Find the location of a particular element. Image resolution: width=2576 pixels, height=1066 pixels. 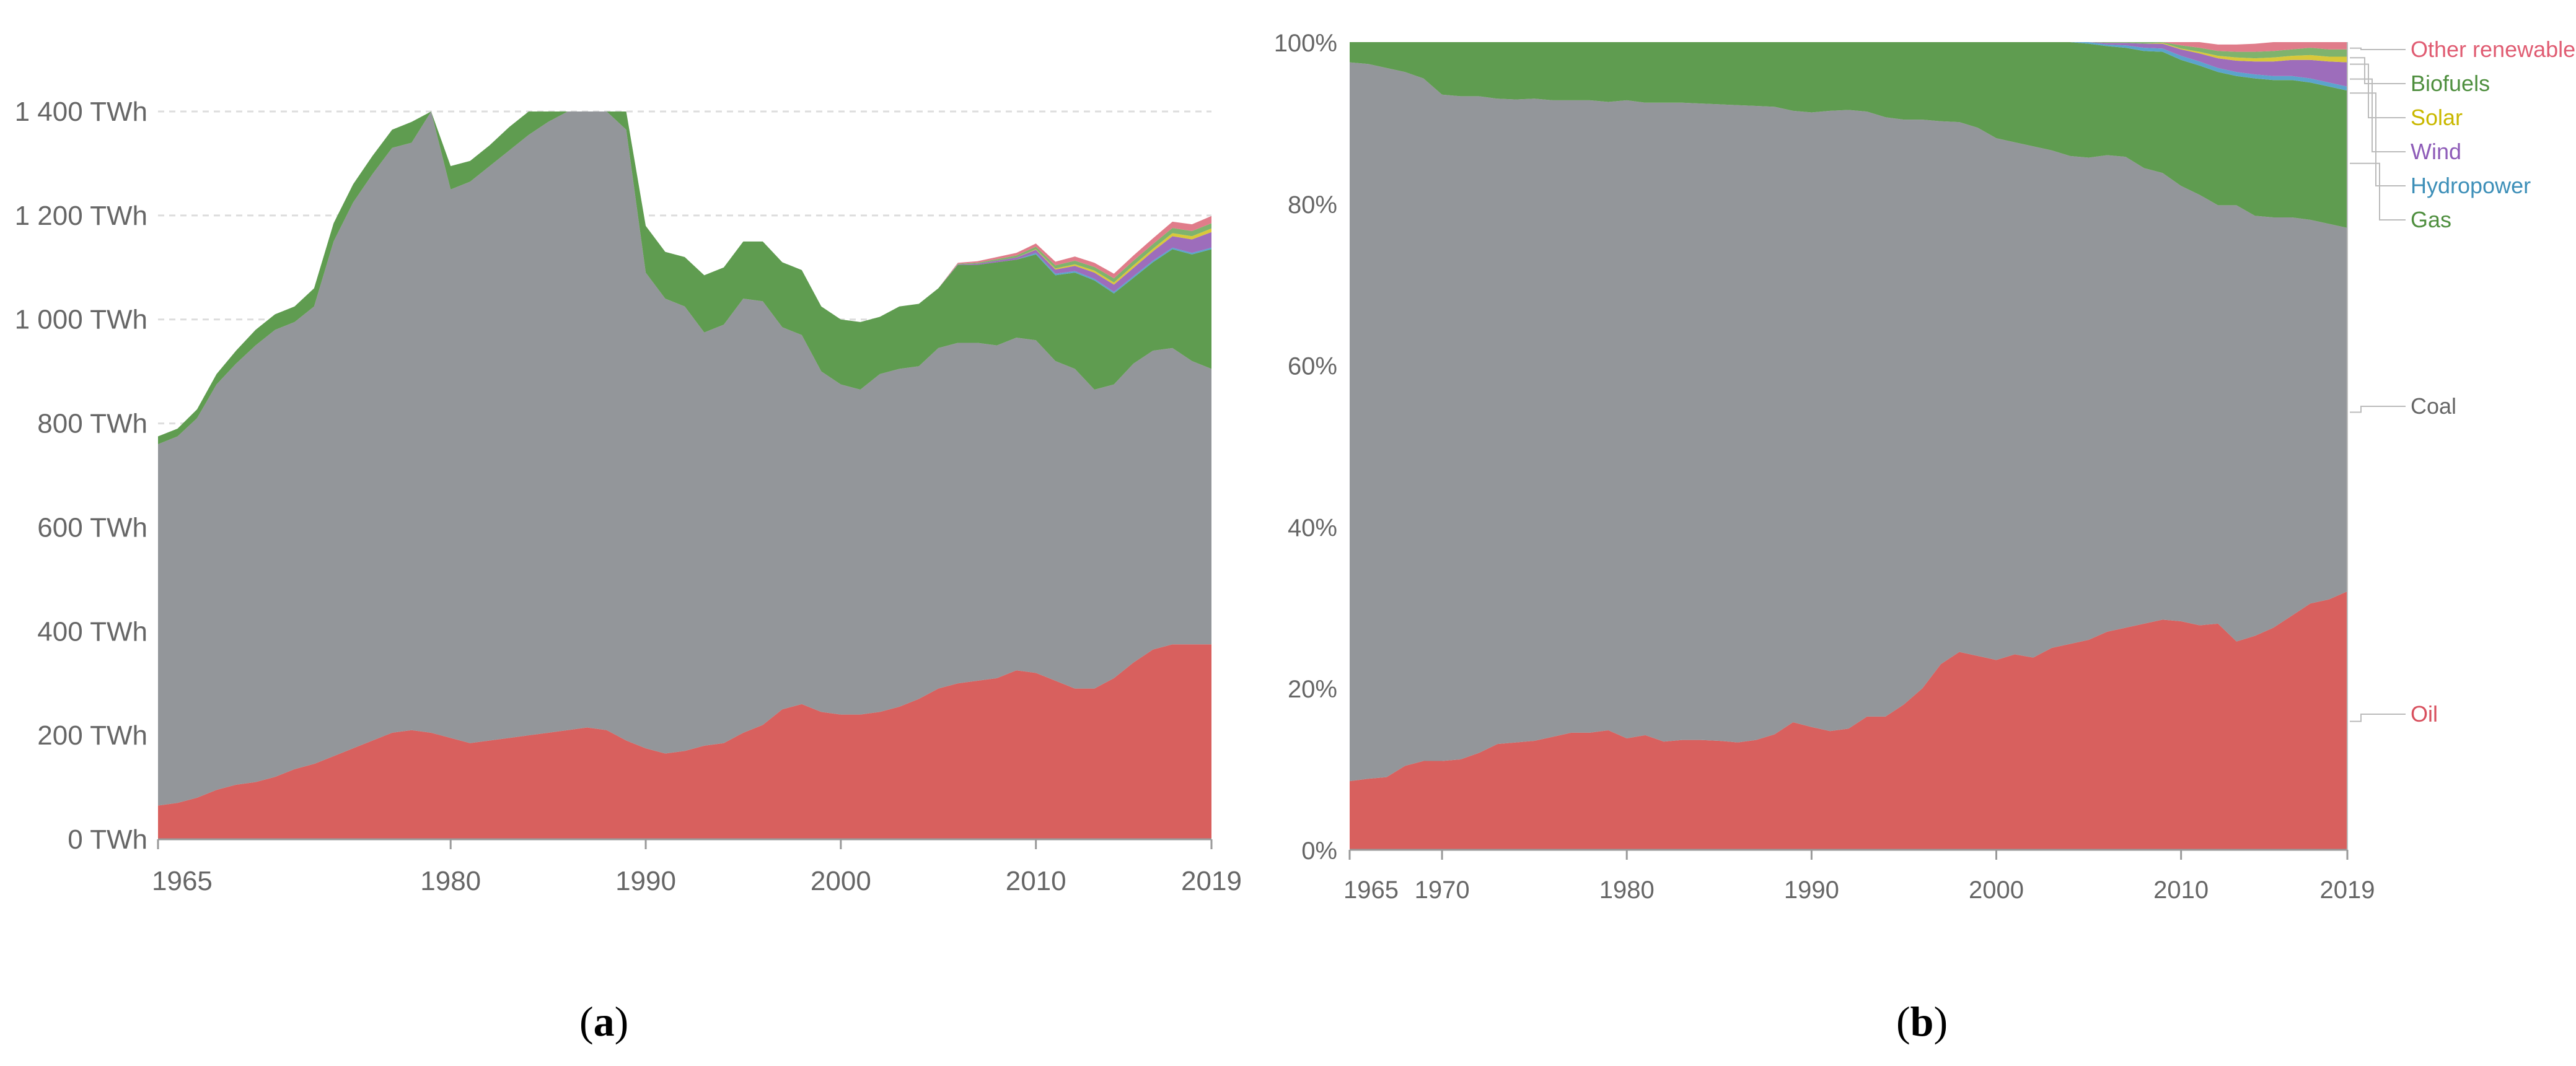

area-biofuels is located at coordinates (1849, 50).